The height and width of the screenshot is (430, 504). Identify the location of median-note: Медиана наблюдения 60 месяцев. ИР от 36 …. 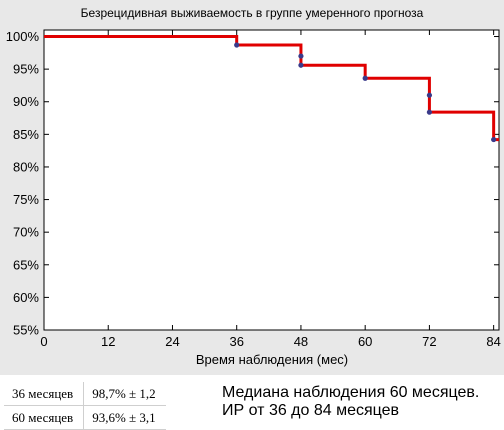
(350, 402).